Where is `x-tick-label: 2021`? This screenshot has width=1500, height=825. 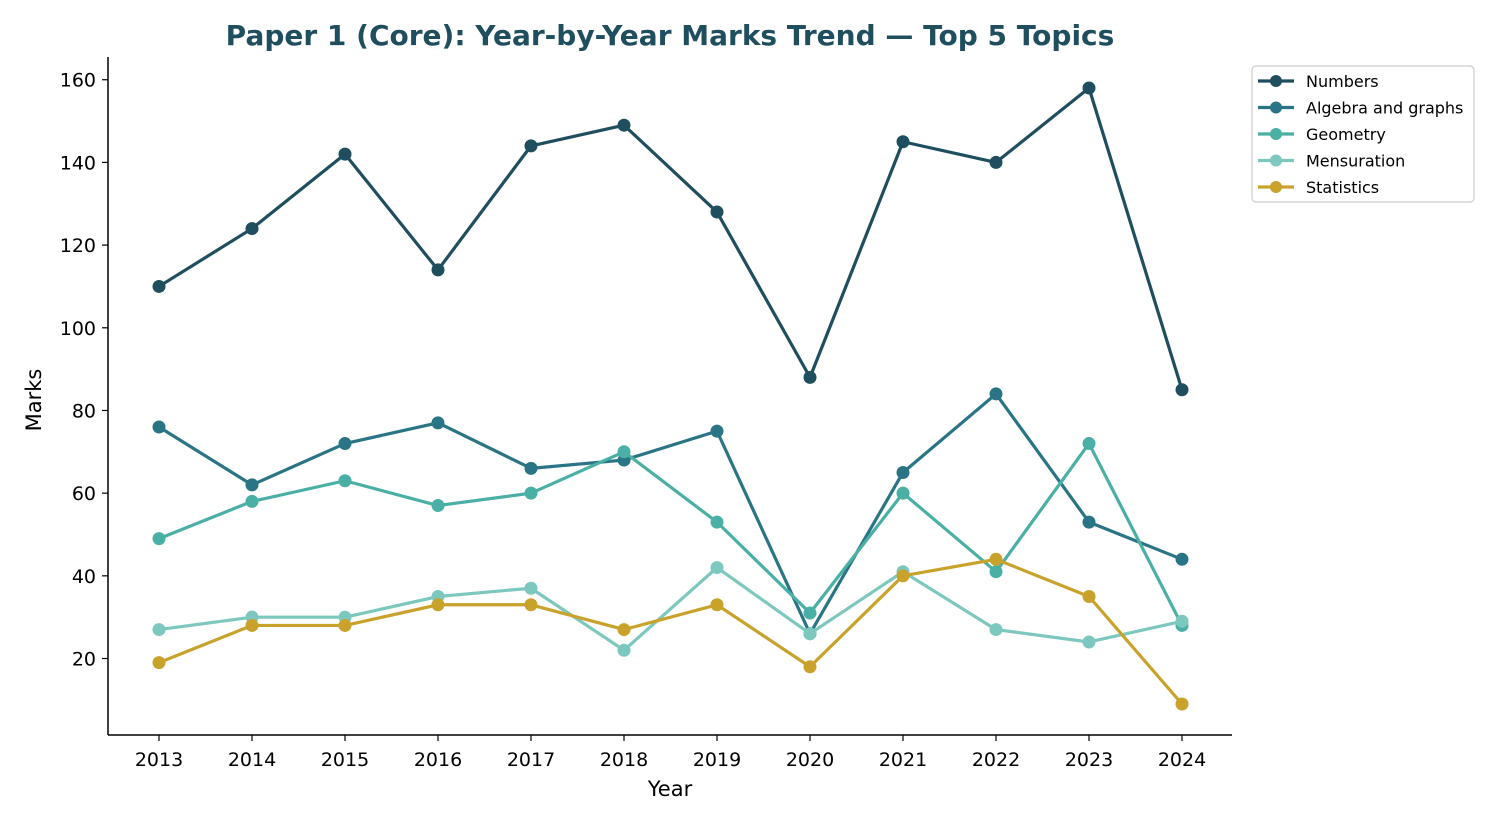
x-tick-label: 2021 is located at coordinates (903, 760).